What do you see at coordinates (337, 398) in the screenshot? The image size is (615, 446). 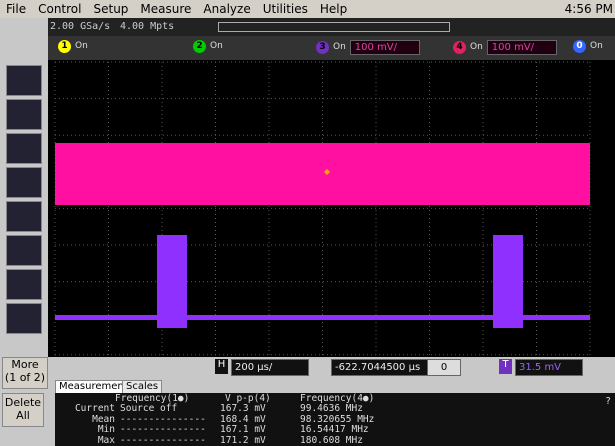 I see `header: Frequency(4●)` at bounding box center [337, 398].